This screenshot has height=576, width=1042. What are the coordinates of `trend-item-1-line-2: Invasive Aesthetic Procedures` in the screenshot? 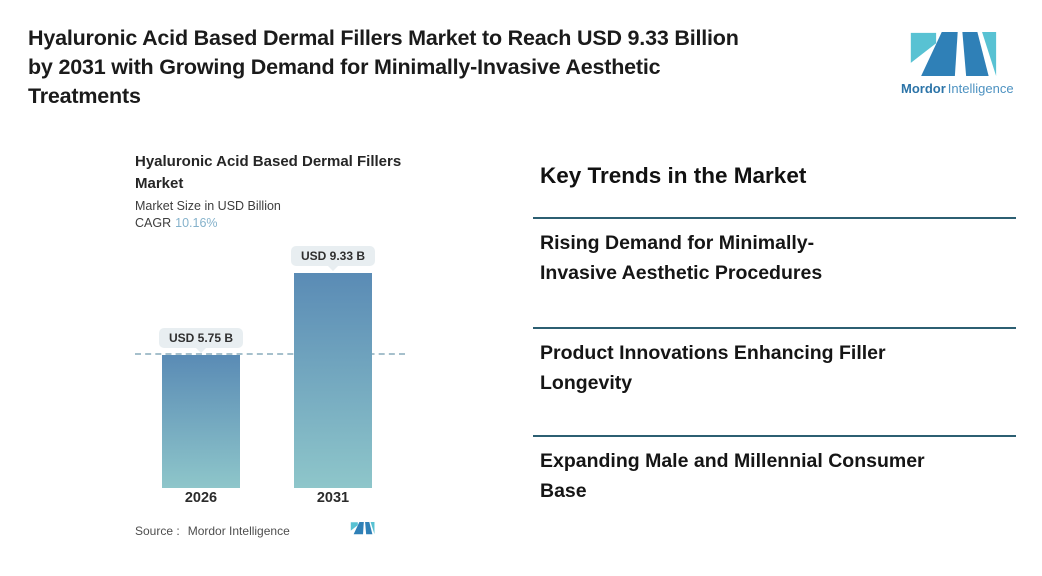 It's located at (681, 273).